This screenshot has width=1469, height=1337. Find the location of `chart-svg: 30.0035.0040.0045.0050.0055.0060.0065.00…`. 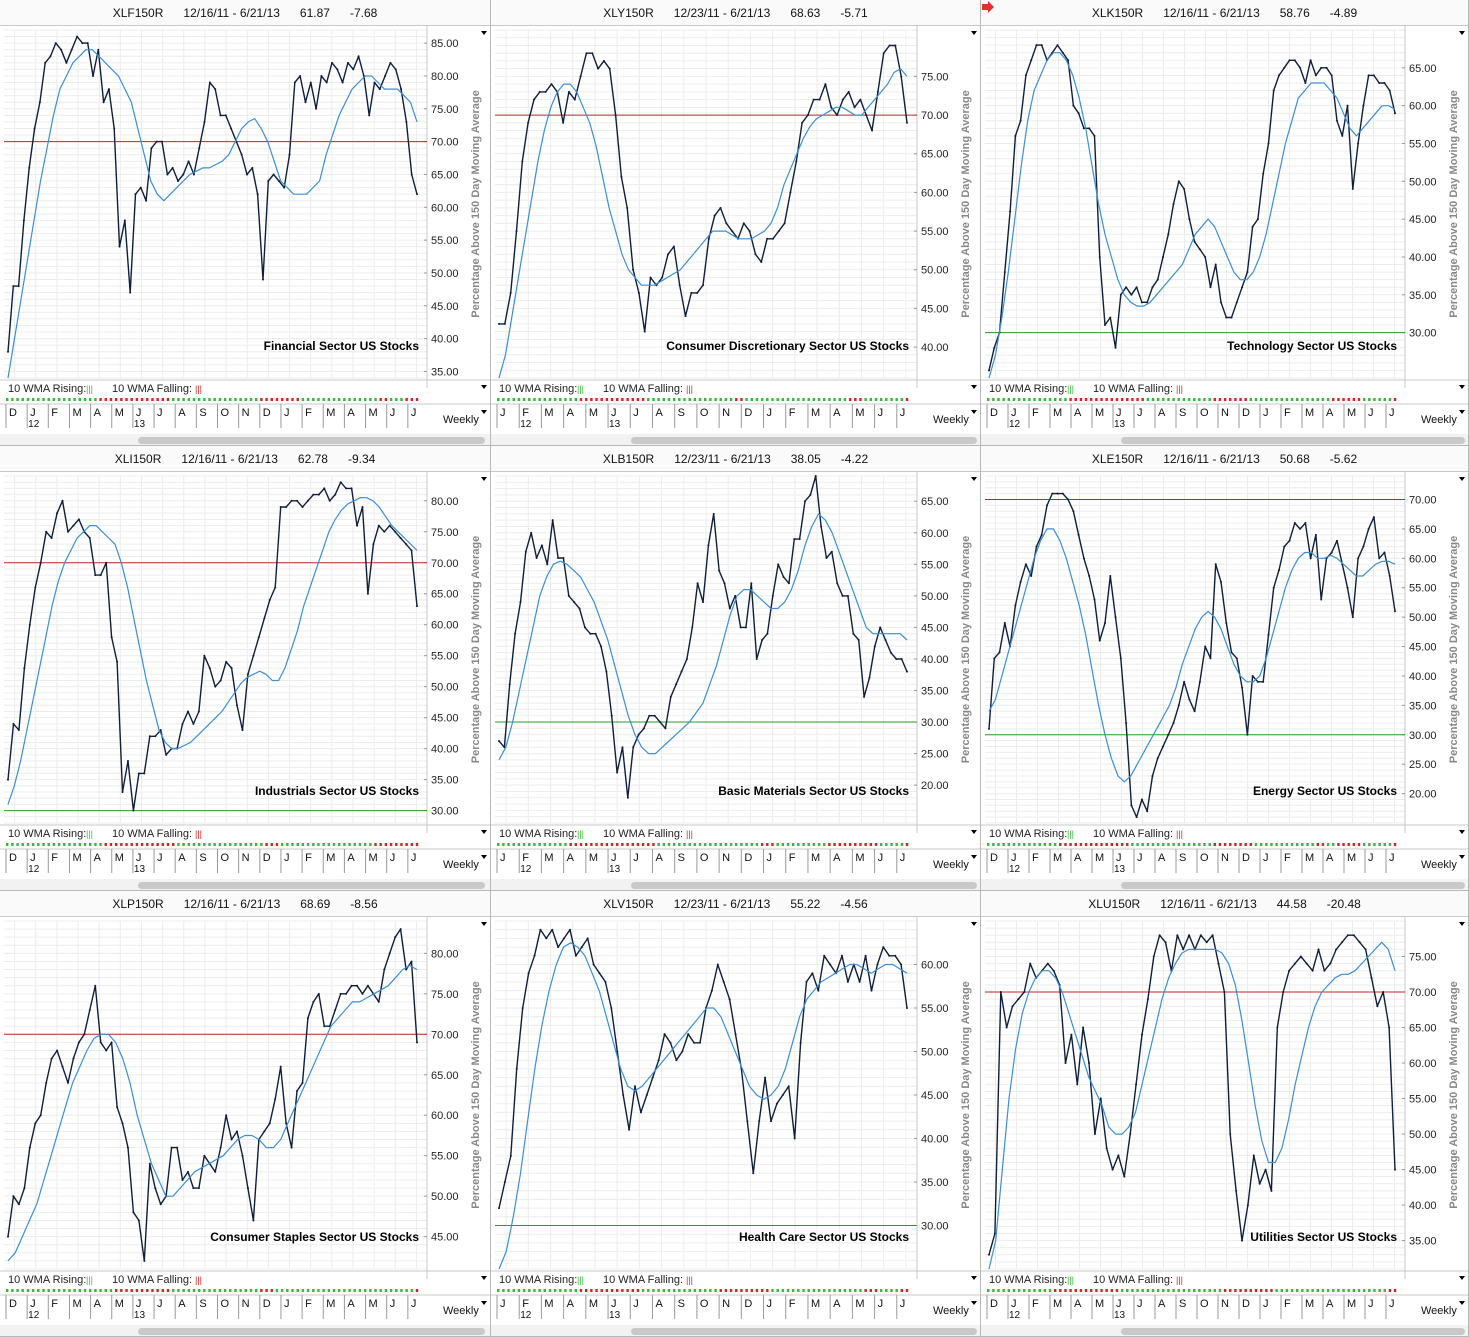

chart-svg: 30.0035.0040.0045.0050.0055.0060.0065.00… is located at coordinates (245, 681).